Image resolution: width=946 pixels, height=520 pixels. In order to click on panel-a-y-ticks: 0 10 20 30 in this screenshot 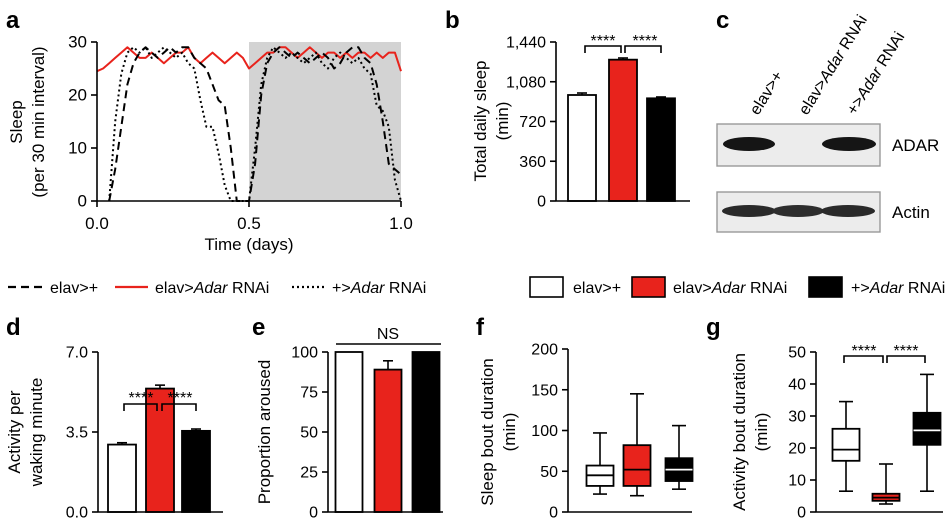, I will do `click(82, 122)`.